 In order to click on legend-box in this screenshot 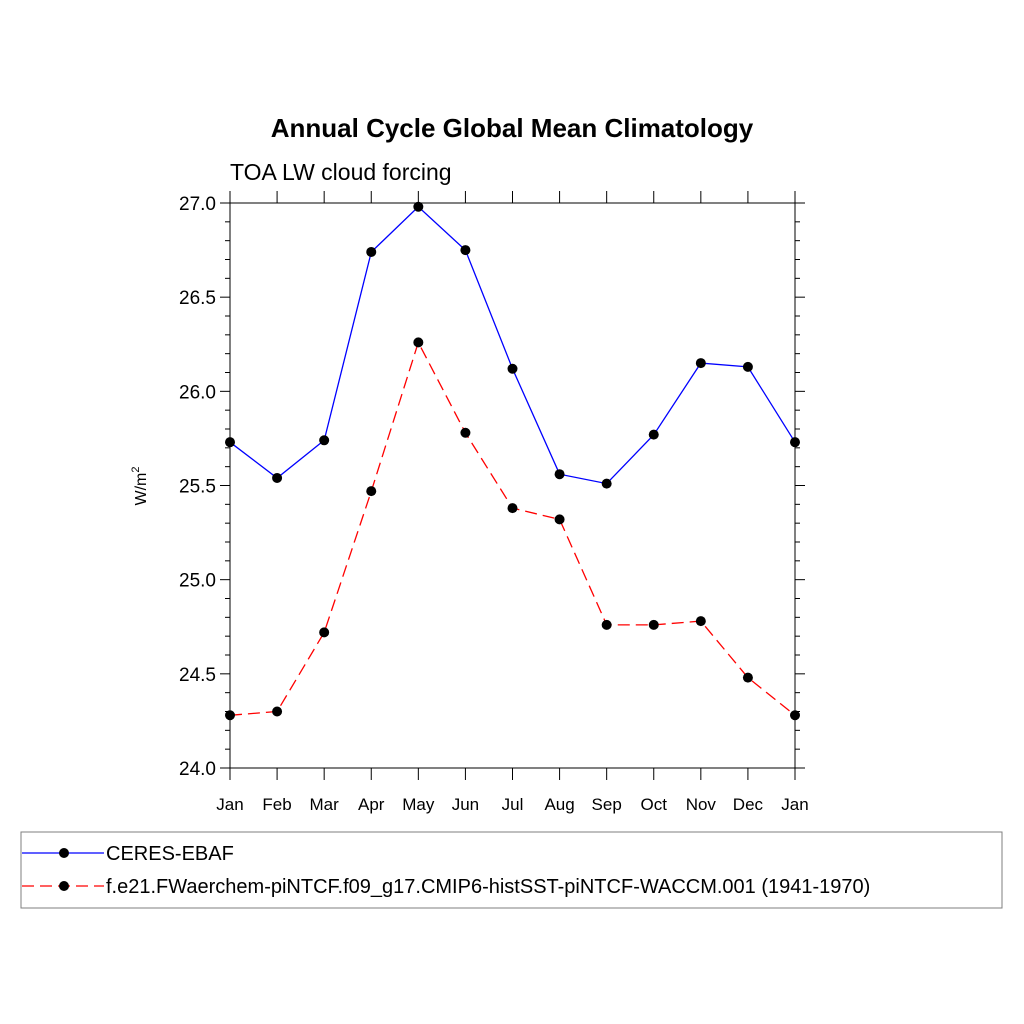, I will do `click(511, 870)`.